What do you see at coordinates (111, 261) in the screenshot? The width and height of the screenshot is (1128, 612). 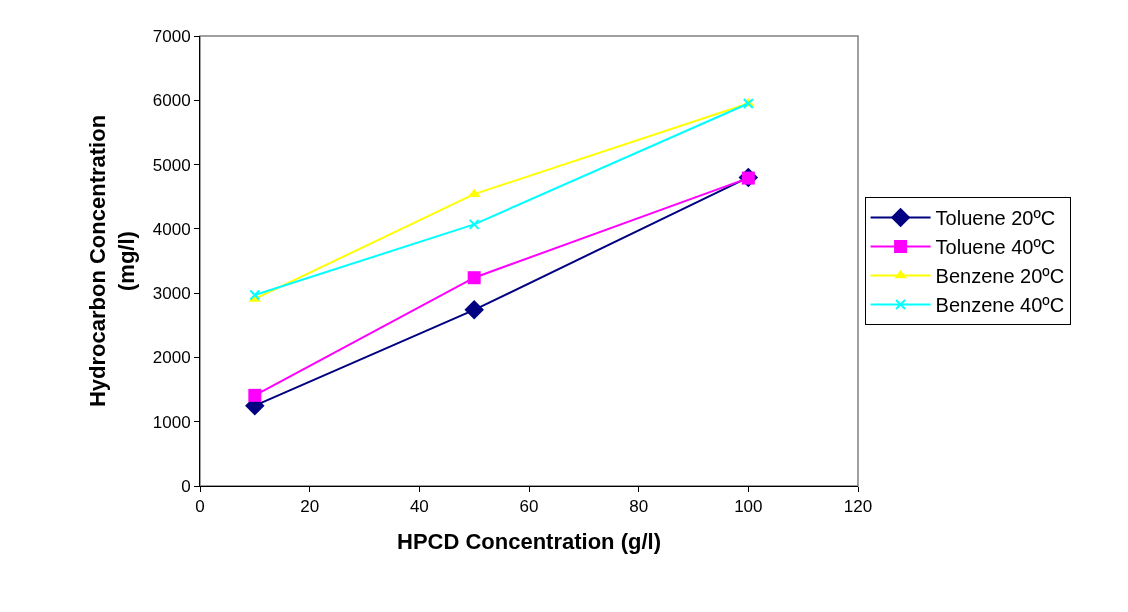 I see `y-axis-title: Hydrocarbon Concentration (mg/l)` at bounding box center [111, 261].